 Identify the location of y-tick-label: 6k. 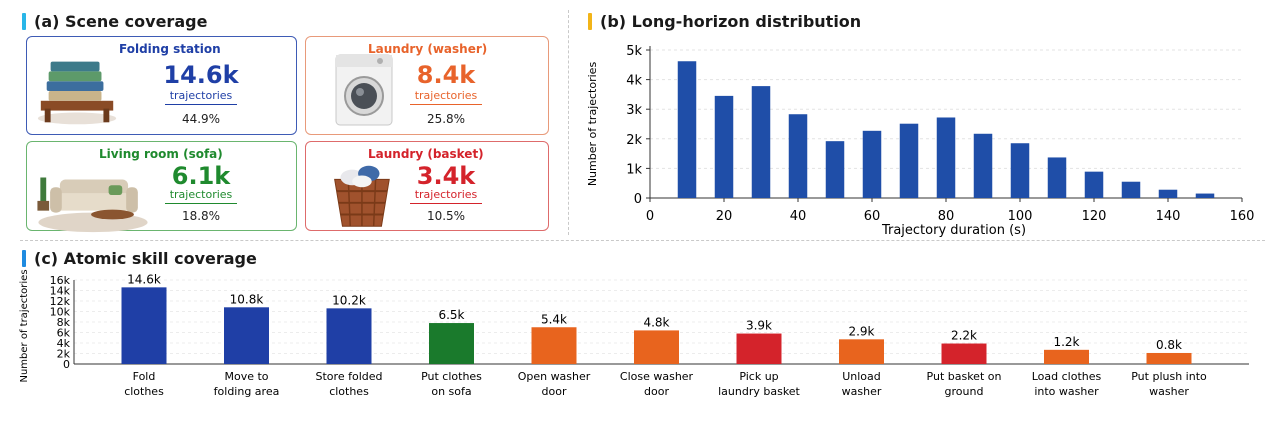
(64, 333).